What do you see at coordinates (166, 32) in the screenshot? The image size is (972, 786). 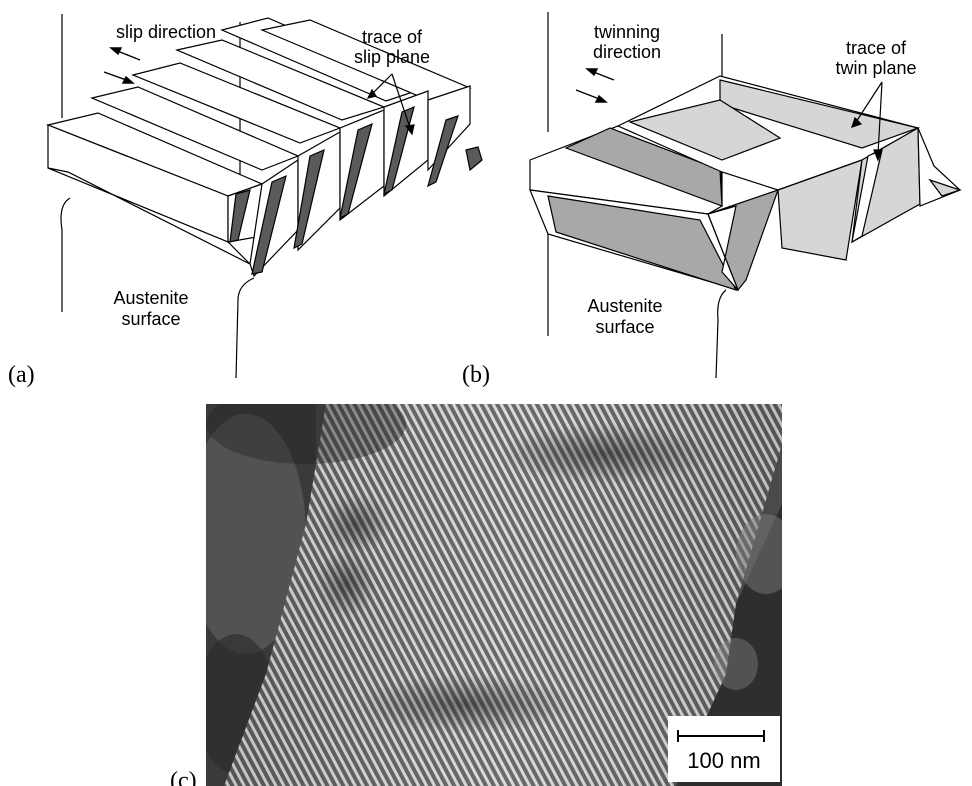 I see `slip-direction-label: slip direction` at bounding box center [166, 32].